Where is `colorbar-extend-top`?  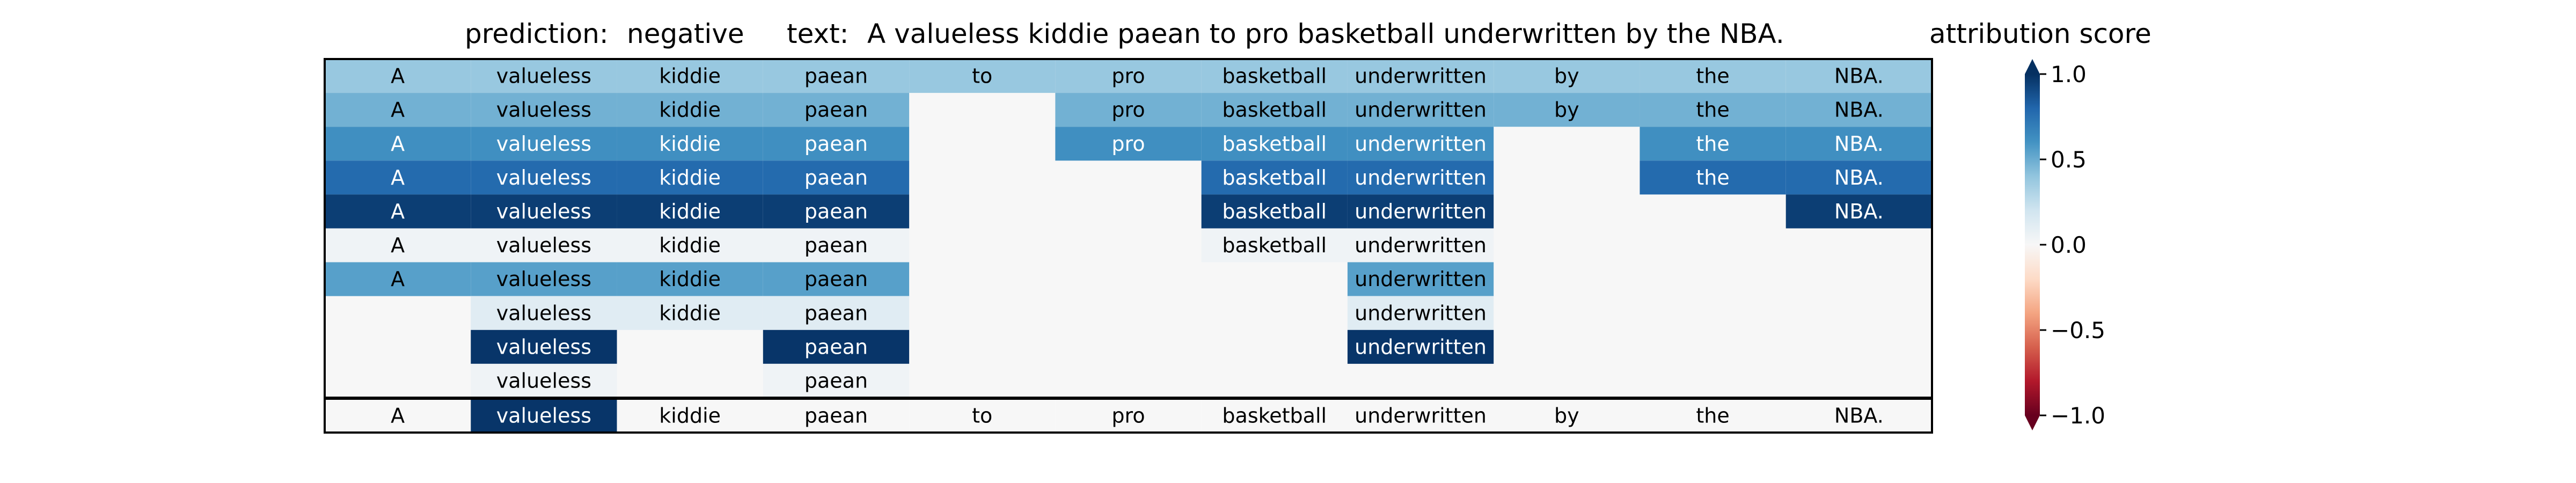
colorbar-extend-top is located at coordinates (2032, 66).